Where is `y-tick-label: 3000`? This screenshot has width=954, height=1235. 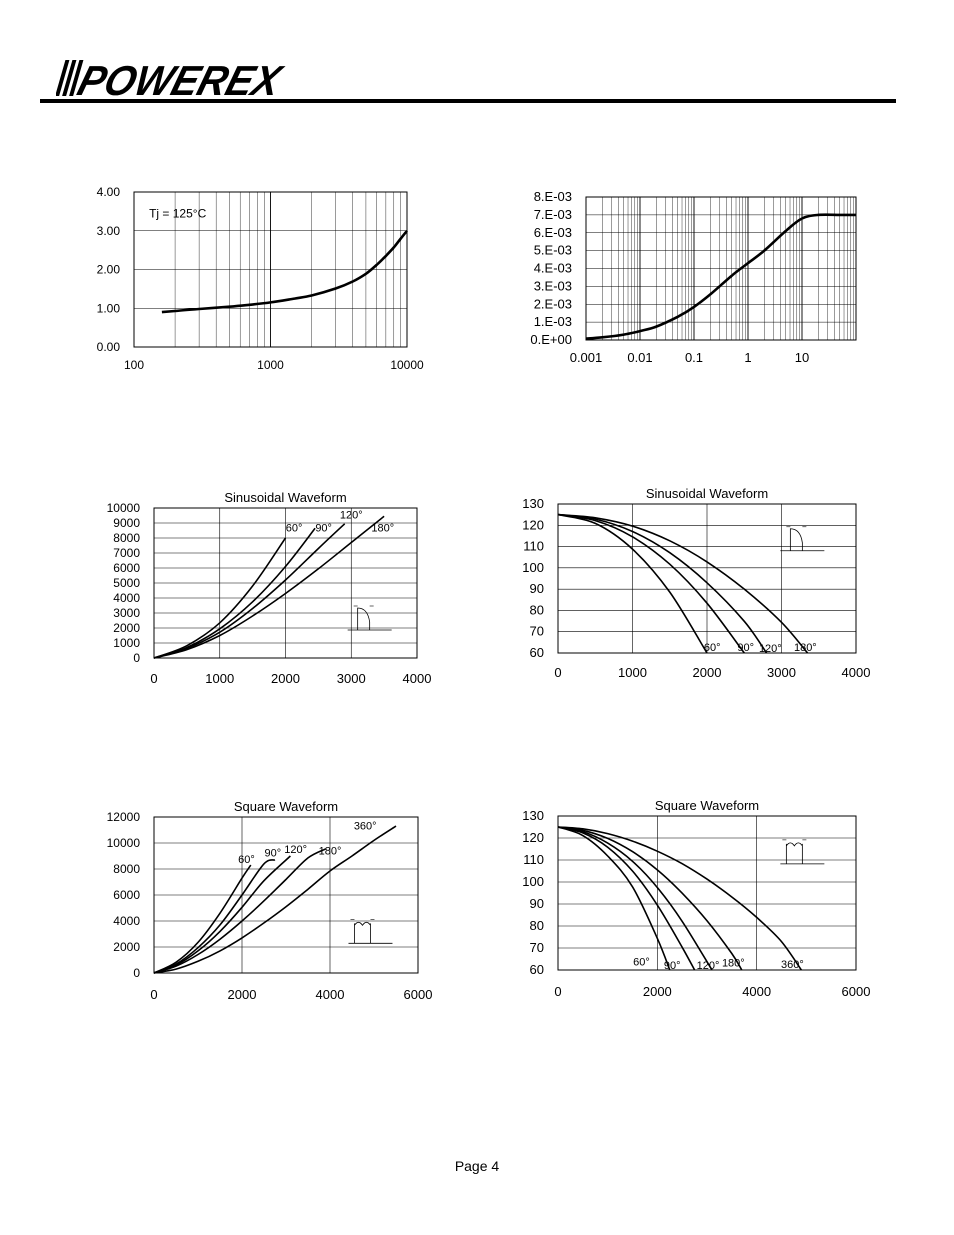
y-tick-label: 3000 is located at coordinates (126, 613).